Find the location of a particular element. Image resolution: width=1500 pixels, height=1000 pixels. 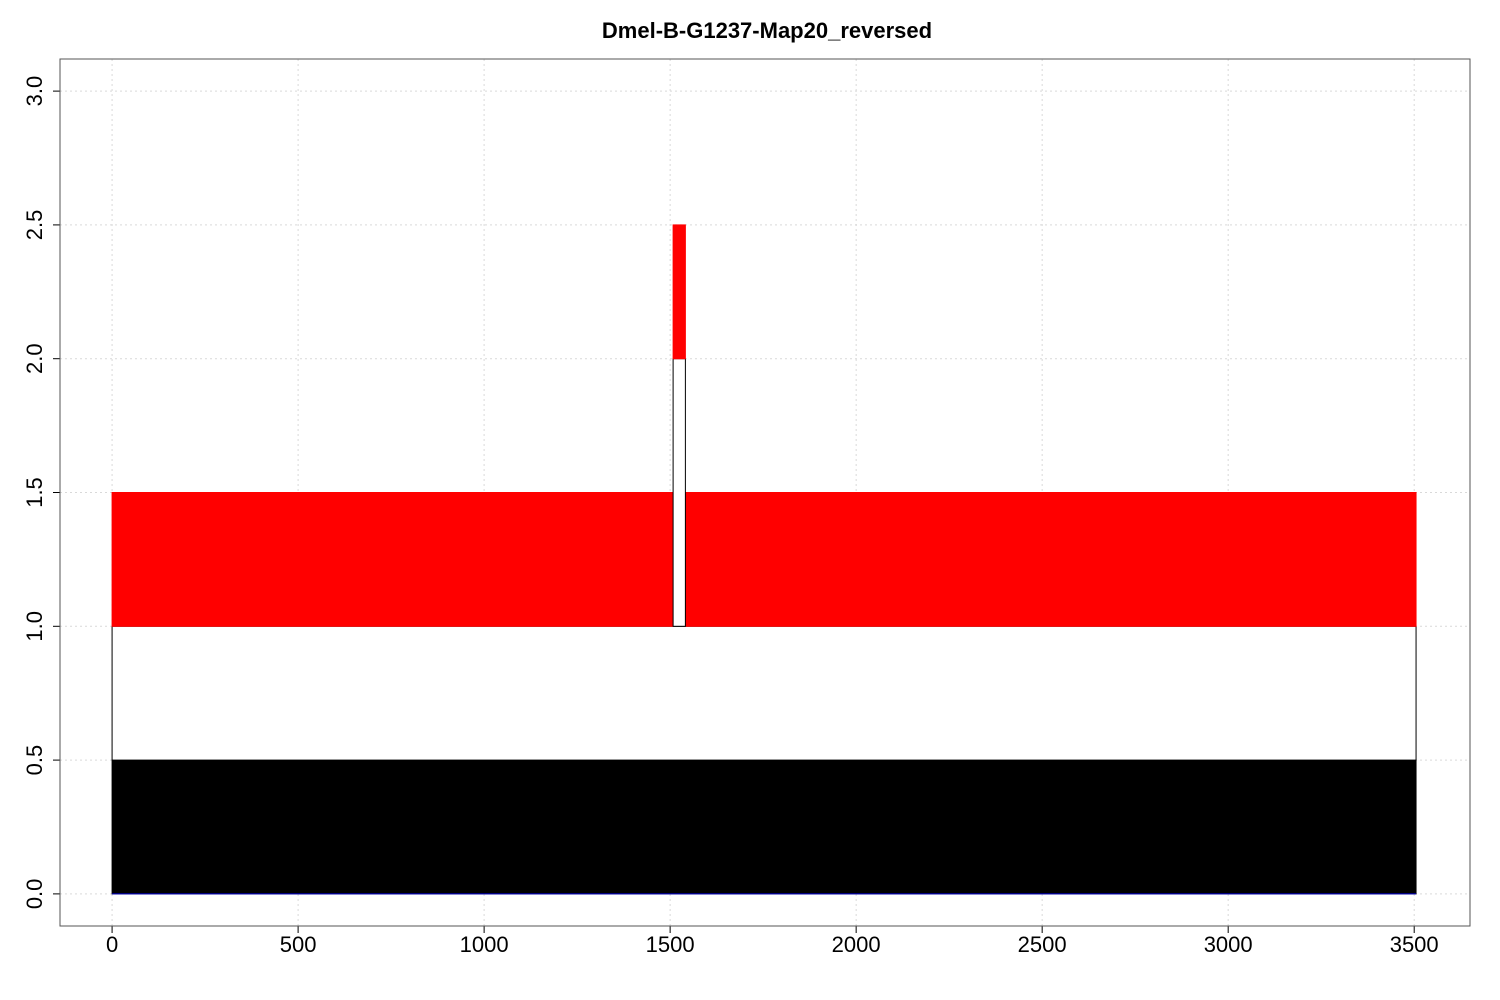

x-tick-label: 2000 is located at coordinates (856, 944).